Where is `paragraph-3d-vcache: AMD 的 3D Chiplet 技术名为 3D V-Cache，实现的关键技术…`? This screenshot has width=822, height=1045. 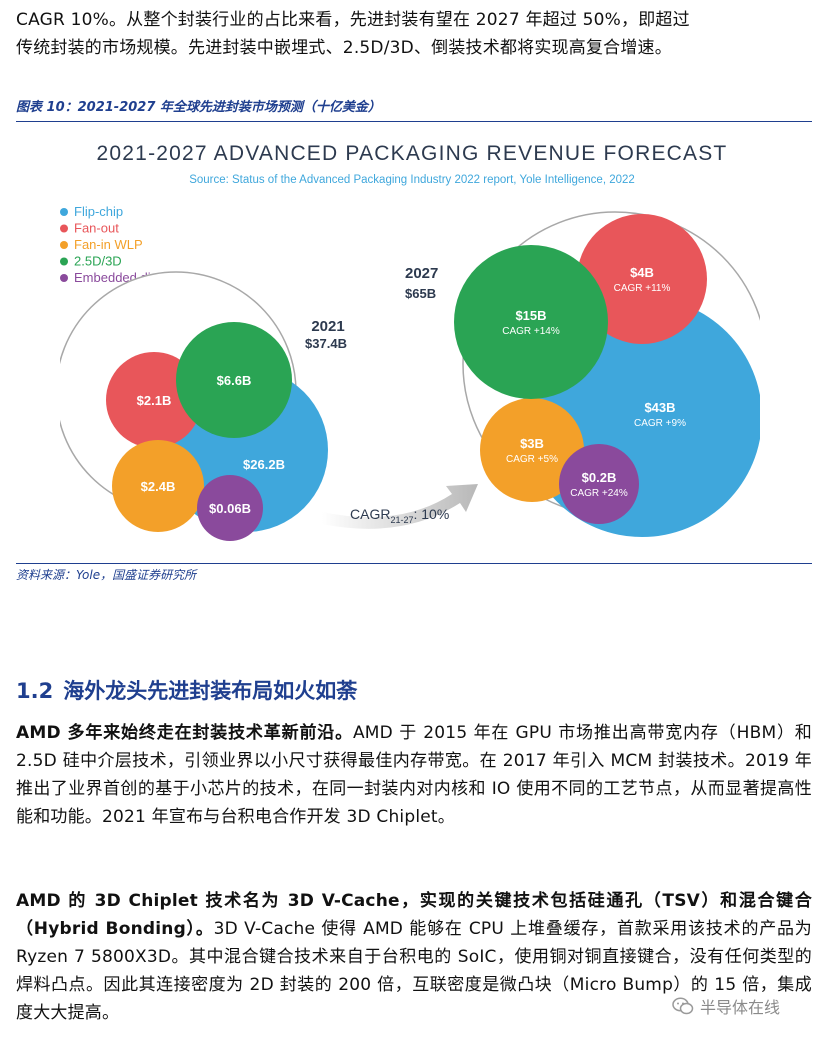
paragraph-3d-vcache: AMD 的 3D Chiplet 技术名为 3D V-Cache，实现的关键技术… is located at coordinates (414, 957).